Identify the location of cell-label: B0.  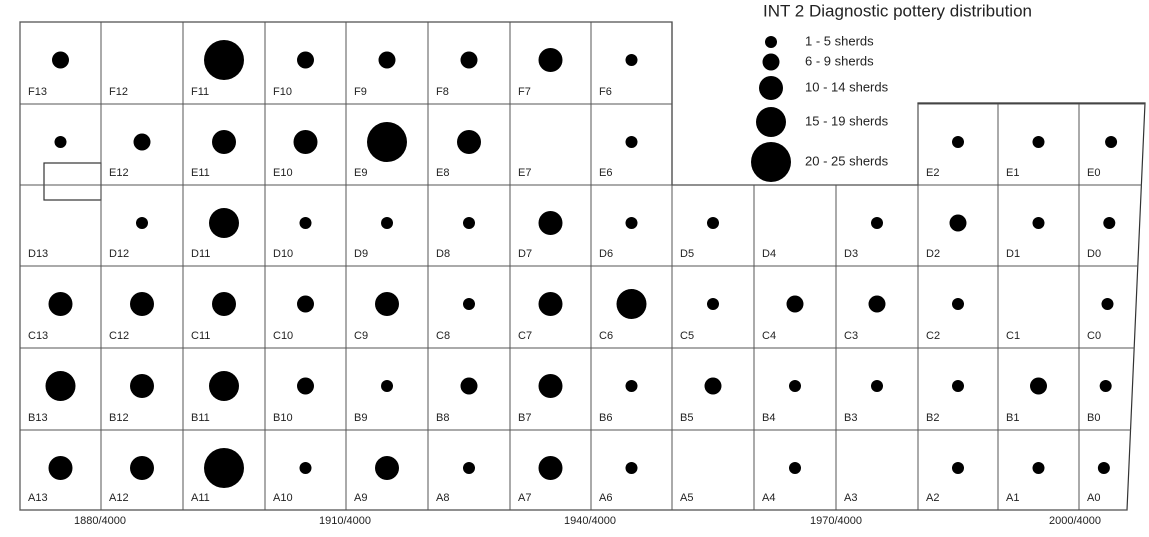
(1093, 418).